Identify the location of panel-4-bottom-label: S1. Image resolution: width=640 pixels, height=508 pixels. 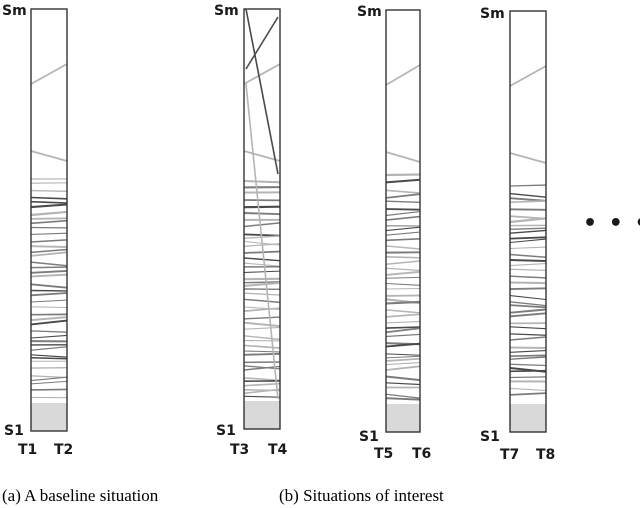
(490, 437).